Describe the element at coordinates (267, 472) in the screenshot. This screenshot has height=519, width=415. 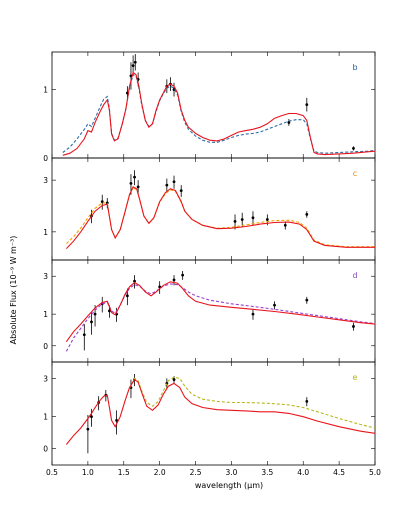
I see `x-tick-label: 3.5` at that location.